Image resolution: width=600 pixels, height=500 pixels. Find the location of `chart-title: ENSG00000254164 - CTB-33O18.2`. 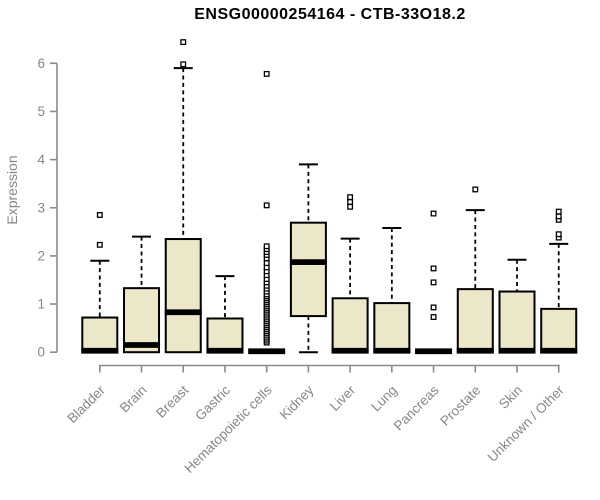

chart-title: ENSG00000254164 - CTB-33O18.2 is located at coordinates (330, 14).